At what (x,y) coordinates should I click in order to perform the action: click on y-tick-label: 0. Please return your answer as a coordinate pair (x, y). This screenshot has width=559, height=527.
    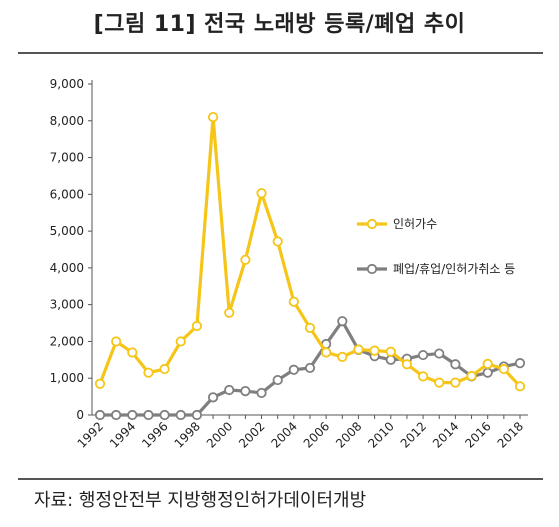
    Looking at the image, I should click on (80, 415).